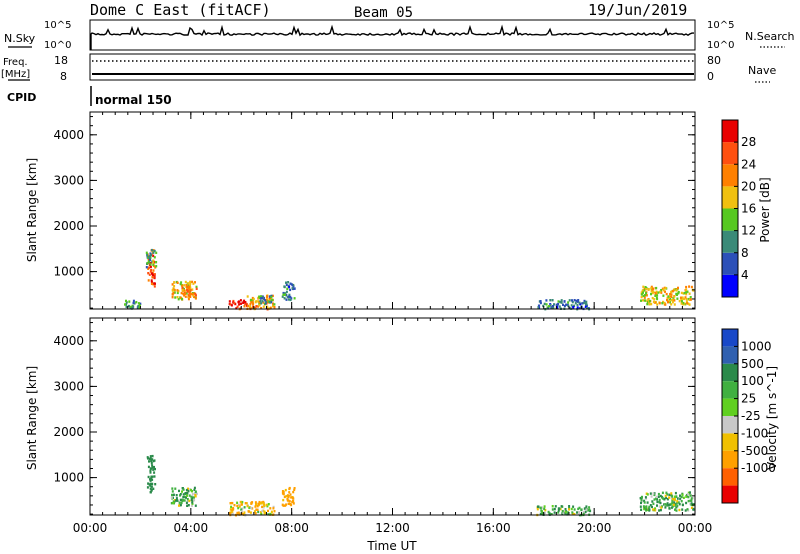  What do you see at coordinates (291, 528) in the screenshot?
I see `x-tick-label: 08:00` at bounding box center [291, 528].